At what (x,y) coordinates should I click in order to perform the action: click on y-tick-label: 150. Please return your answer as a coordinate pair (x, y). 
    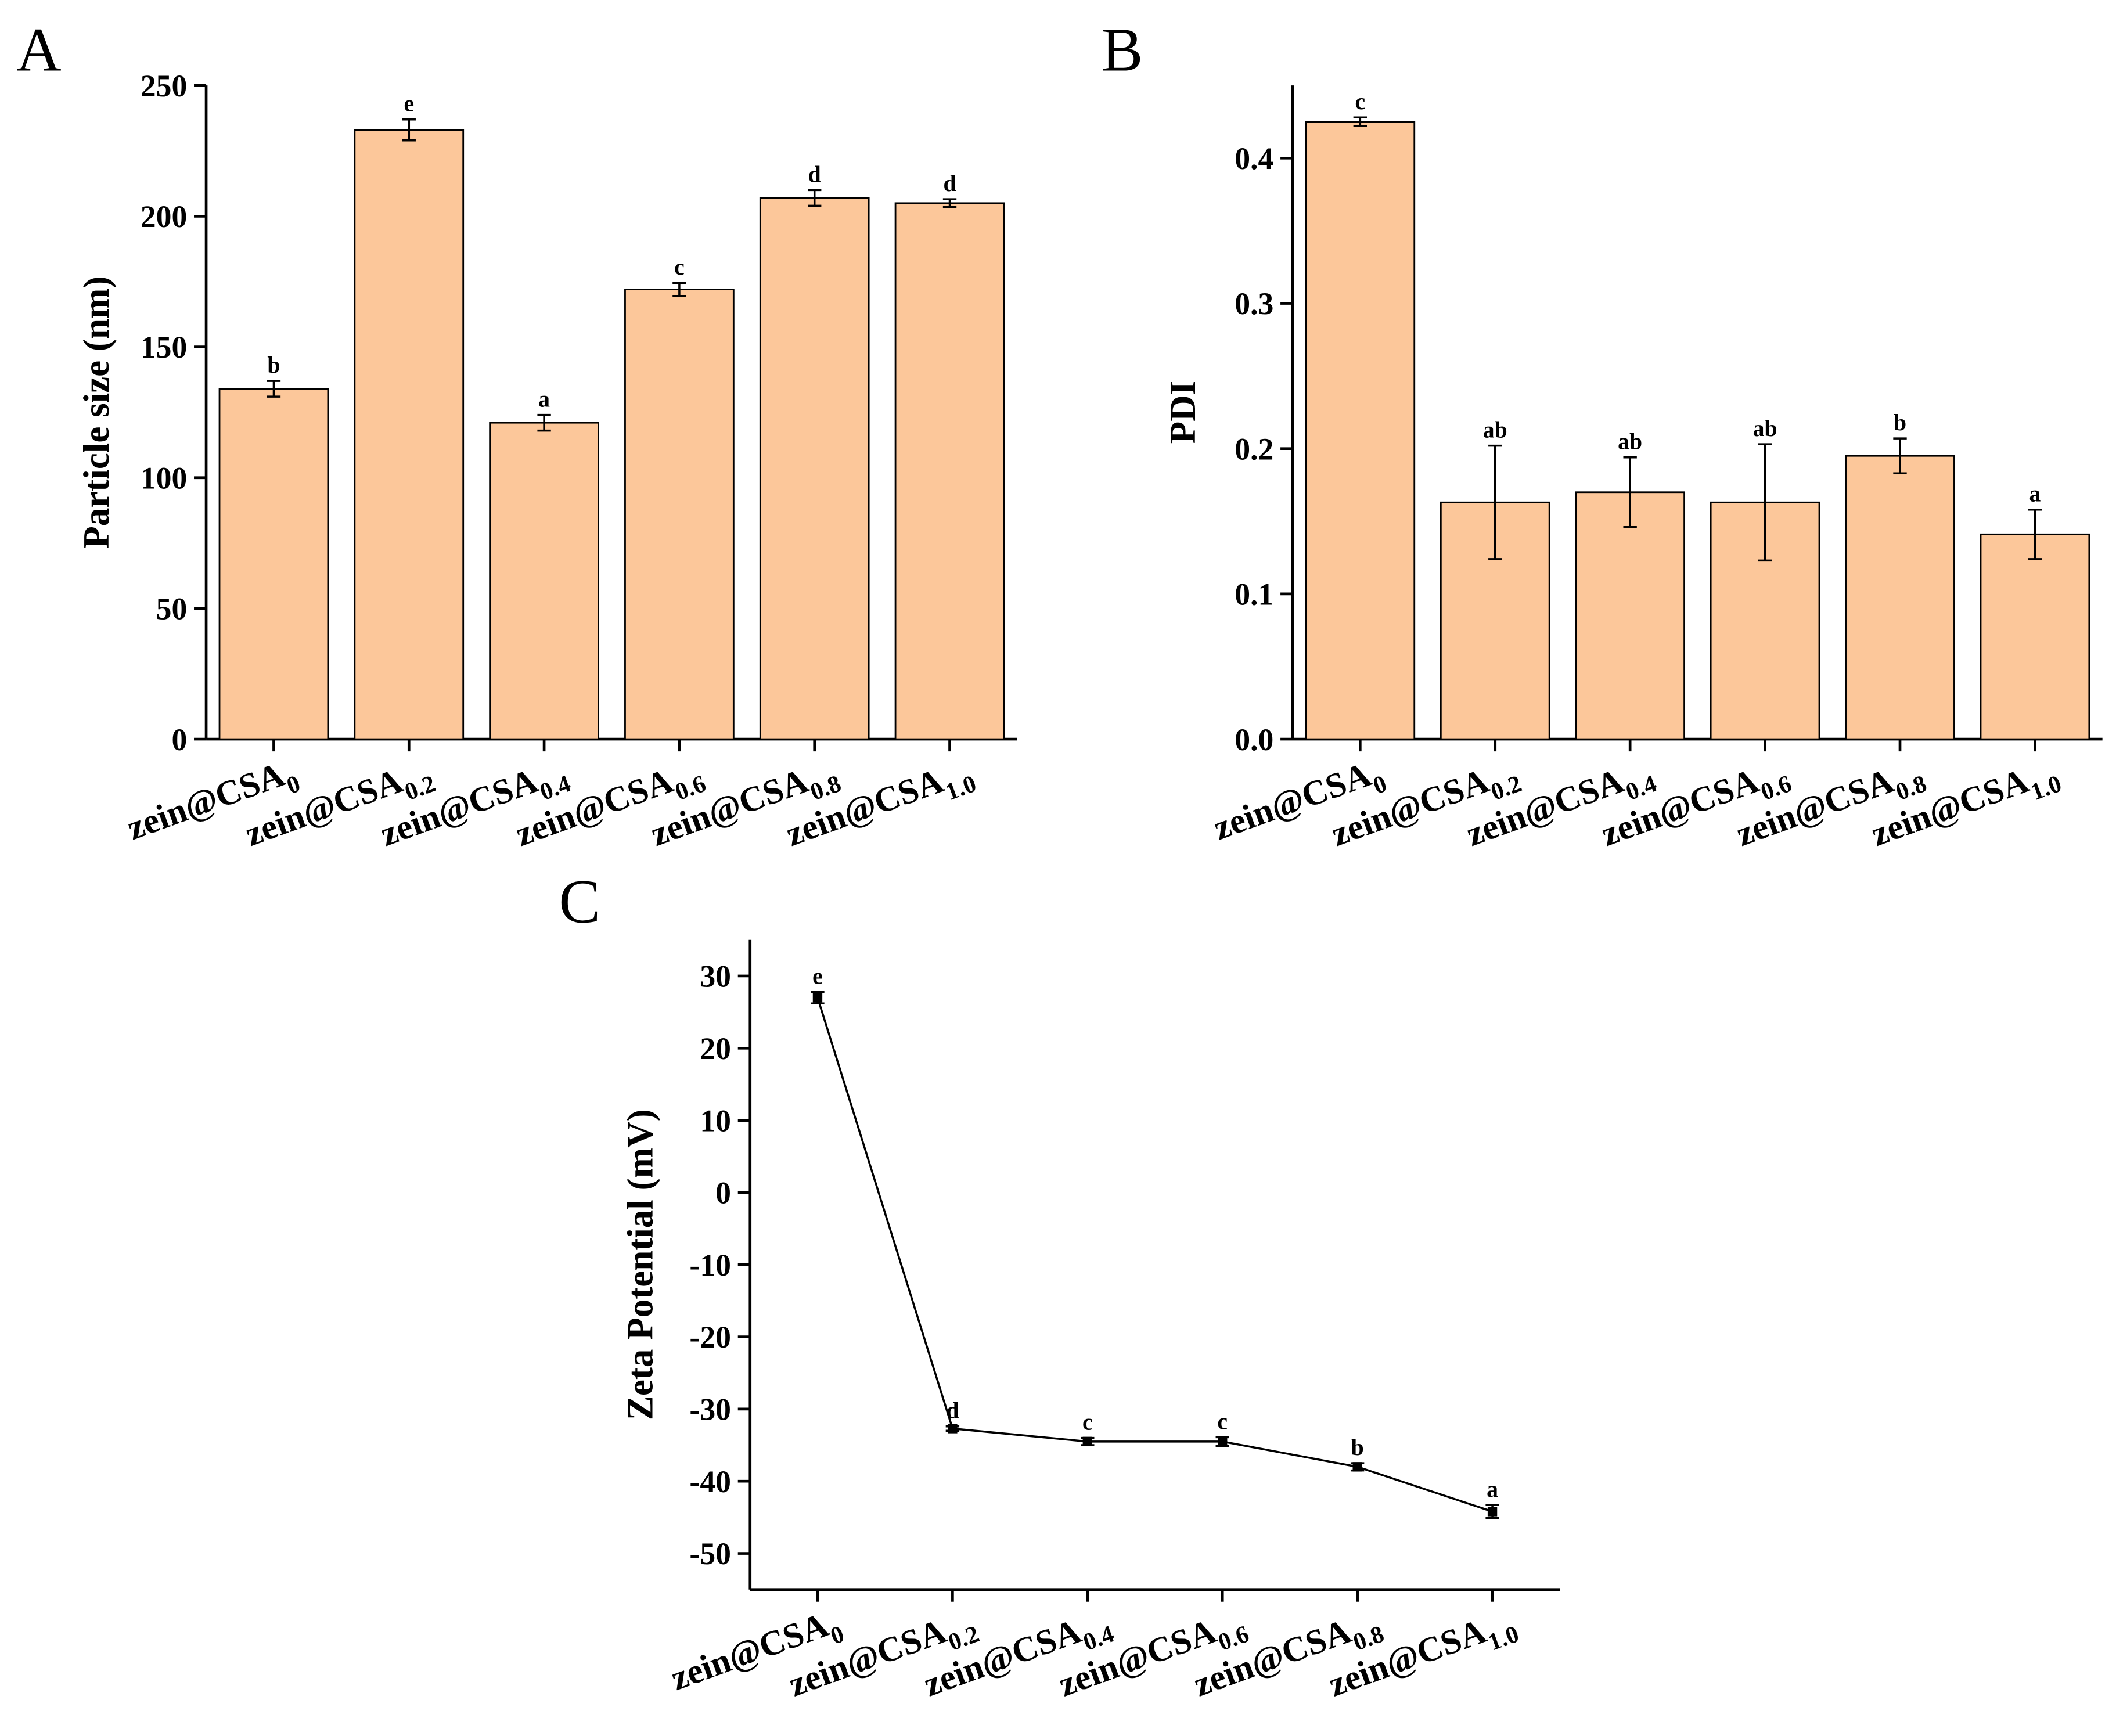
    Looking at the image, I should click on (164, 347).